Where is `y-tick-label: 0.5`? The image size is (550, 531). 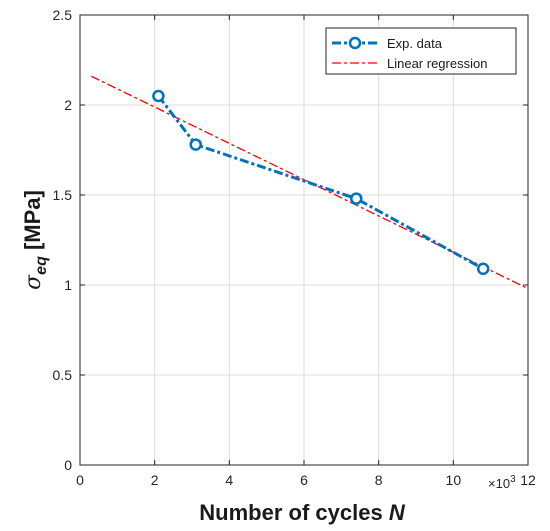 y-tick-label: 0.5 is located at coordinates (63, 375).